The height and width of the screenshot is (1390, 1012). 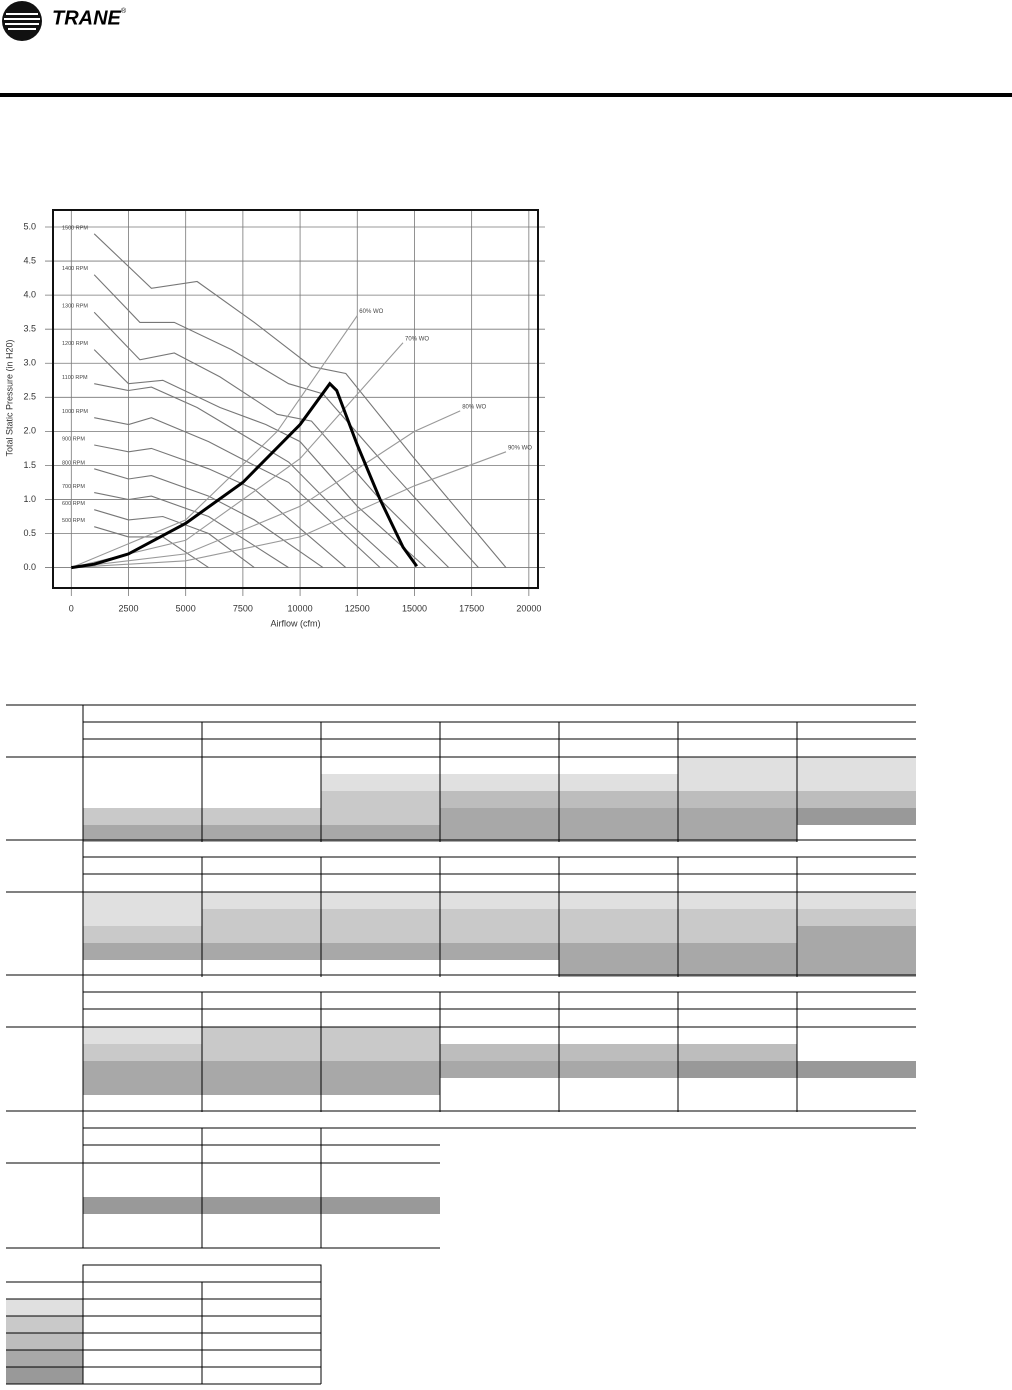 What do you see at coordinates (29, 499) in the screenshot?
I see `y-tick-label: 1.0` at bounding box center [29, 499].